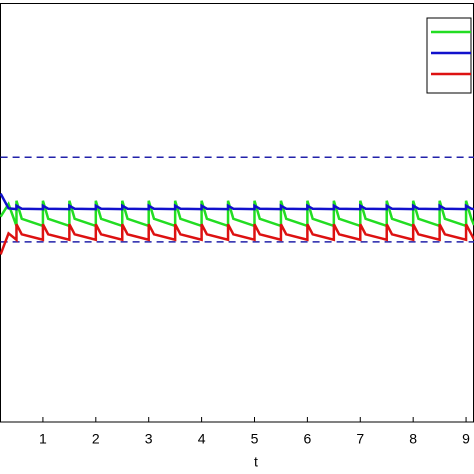 The image size is (474, 474). I want to click on x-tick-label: 8, so click(413, 439).